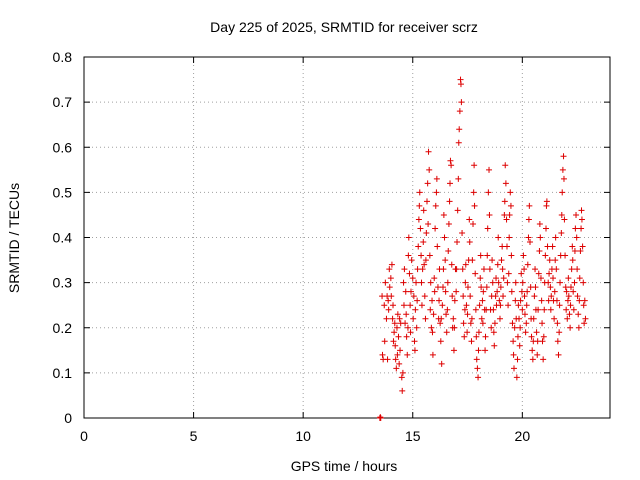 The width and height of the screenshot is (640, 480). What do you see at coordinates (84, 436) in the screenshot?
I see `x-tick-label: 0` at bounding box center [84, 436].